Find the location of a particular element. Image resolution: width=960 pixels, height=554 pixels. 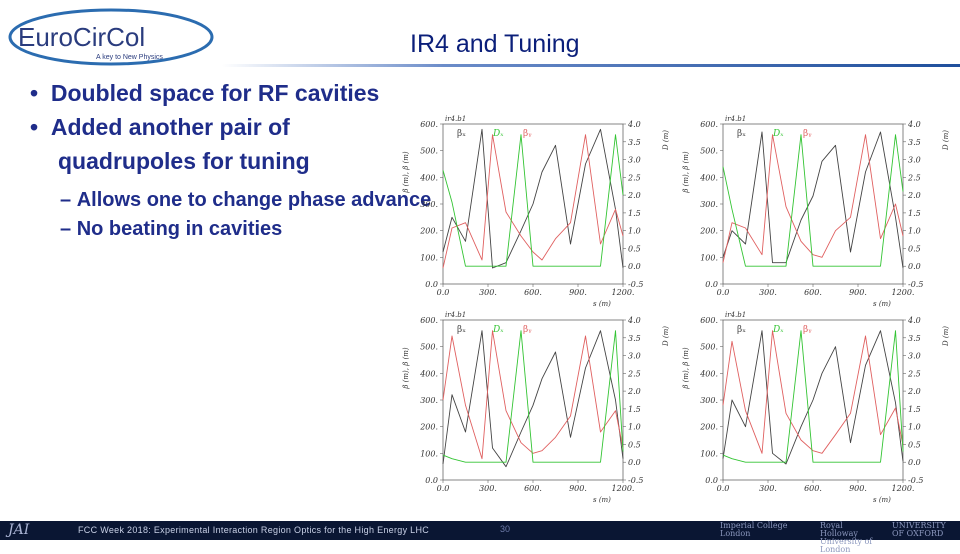

oxford-logo: UNIVERSITY OF OXFORD is located at coordinates (919, 529).